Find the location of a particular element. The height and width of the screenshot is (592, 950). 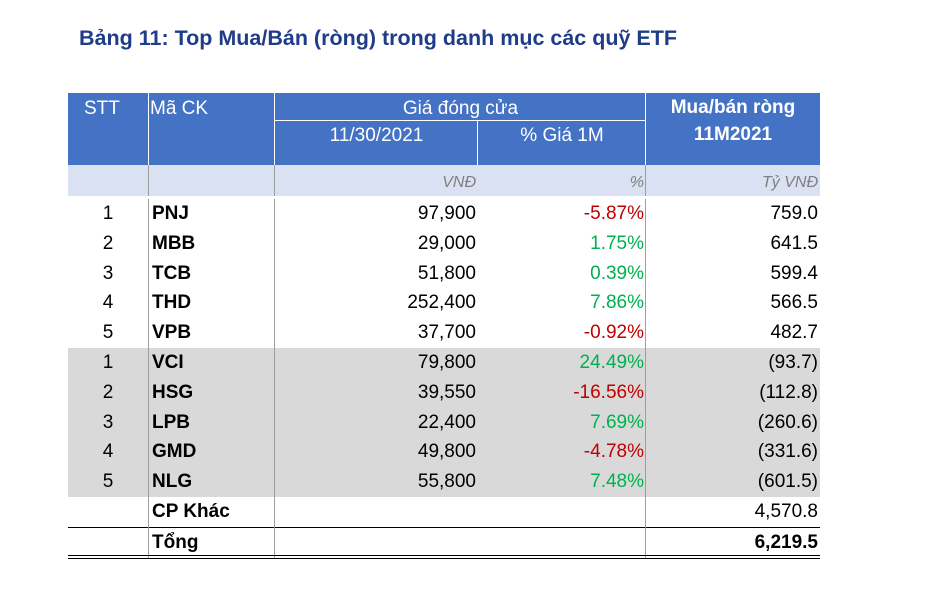

unit-price: VNĐ is located at coordinates (459, 182).